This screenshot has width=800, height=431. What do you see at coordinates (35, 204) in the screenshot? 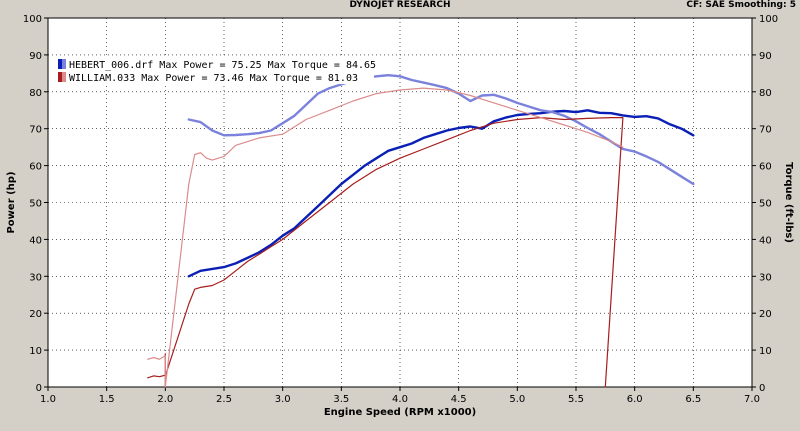
I see `y-tick-label-left: 50` at bounding box center [35, 204].